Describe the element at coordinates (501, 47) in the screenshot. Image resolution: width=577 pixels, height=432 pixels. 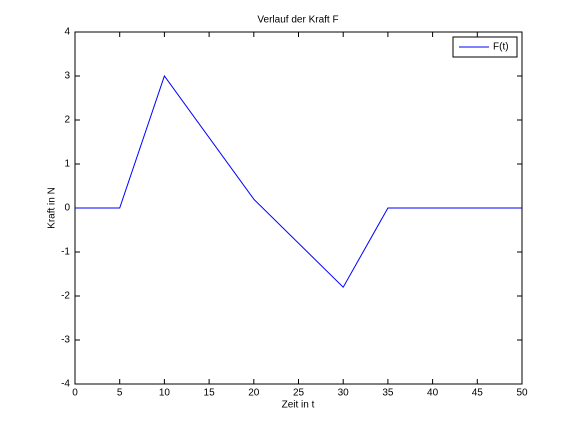
I see `legend-label: F(t)` at that location.